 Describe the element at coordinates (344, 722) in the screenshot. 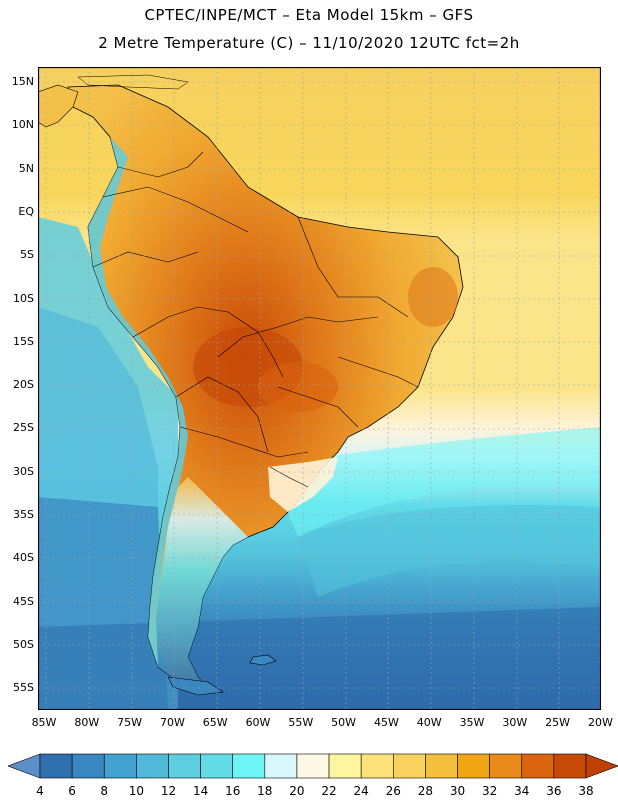

I see `lon-label: 50W` at that location.